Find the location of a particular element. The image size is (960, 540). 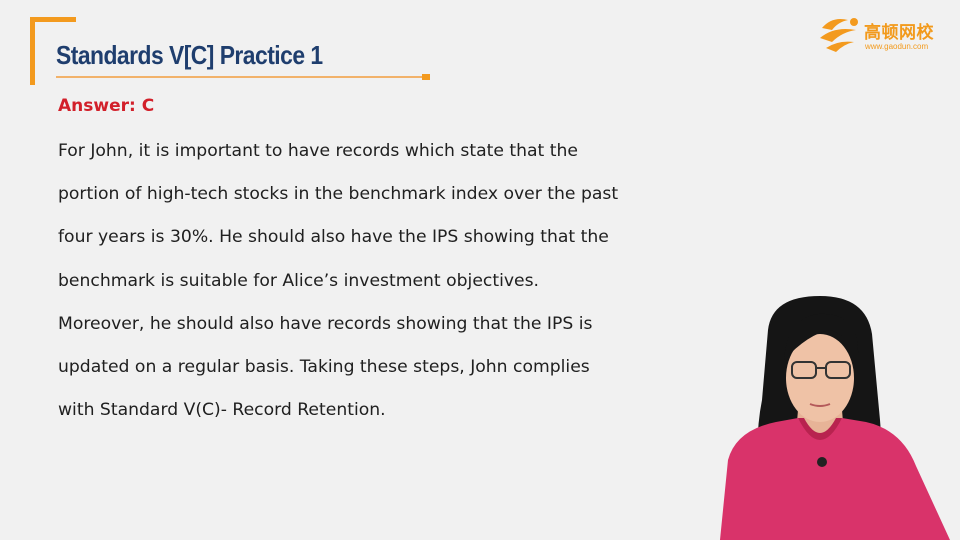

presenter-video-figure is located at coordinates (835, 418).